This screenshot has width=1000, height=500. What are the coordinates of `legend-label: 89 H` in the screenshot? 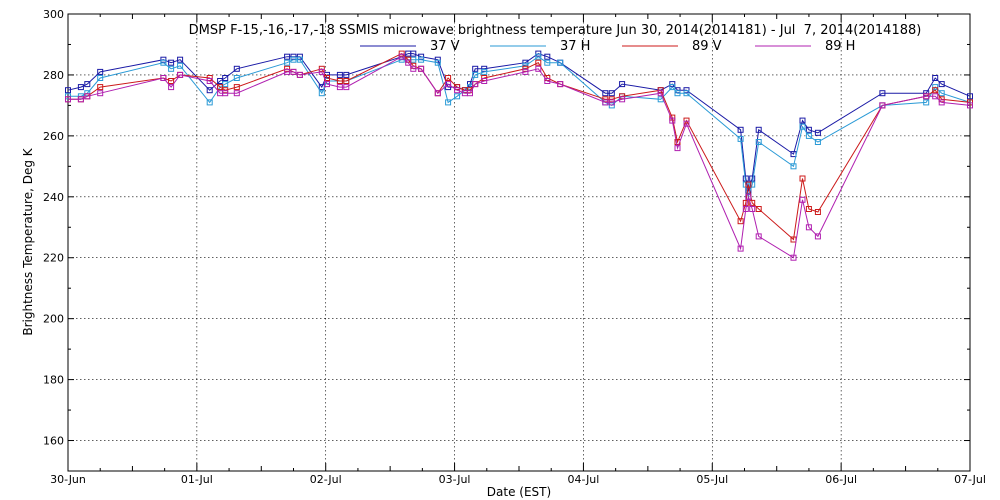 It's located at (840, 46).